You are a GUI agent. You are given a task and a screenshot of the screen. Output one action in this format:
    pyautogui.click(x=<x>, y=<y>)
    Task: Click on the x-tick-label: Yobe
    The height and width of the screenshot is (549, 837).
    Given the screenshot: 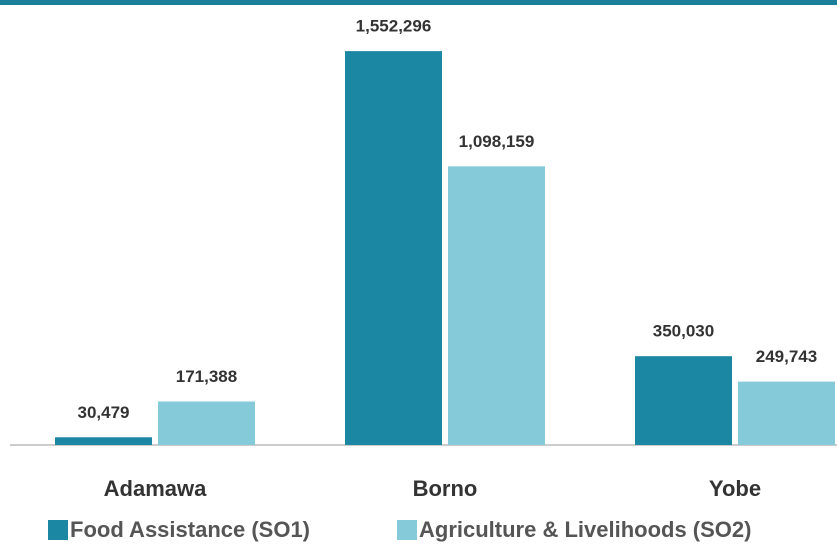 What is the action you would take?
    pyautogui.click(x=735, y=488)
    